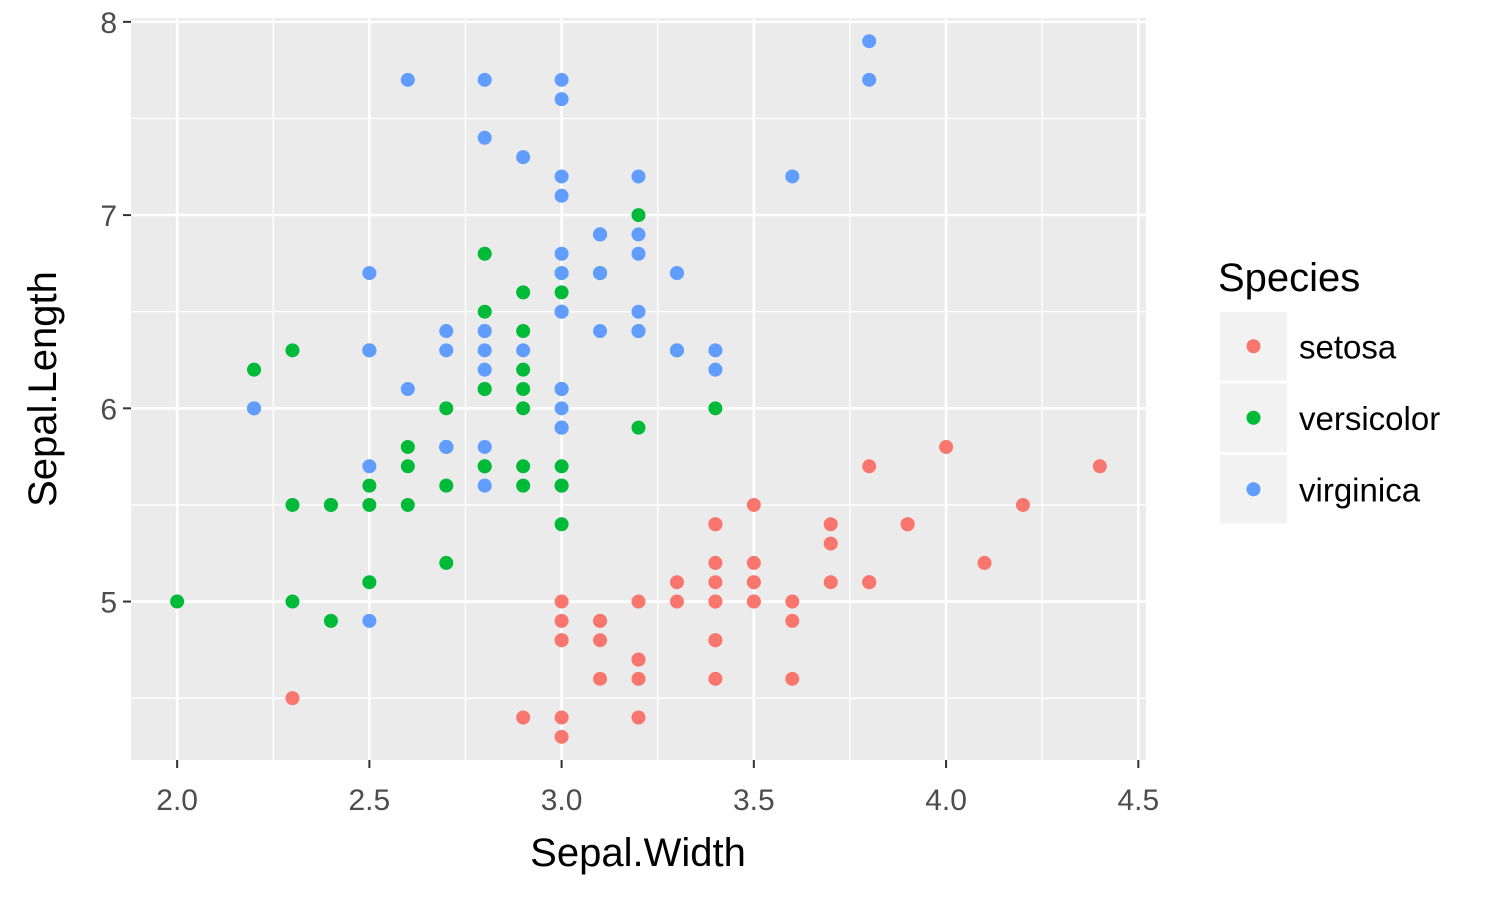 The image size is (1500, 900). Describe the element at coordinates (657, 788) in the screenshot. I see `x-axis-ticks: 2.0 2.5 3.0 3.5 4.0 4.5` at that location.